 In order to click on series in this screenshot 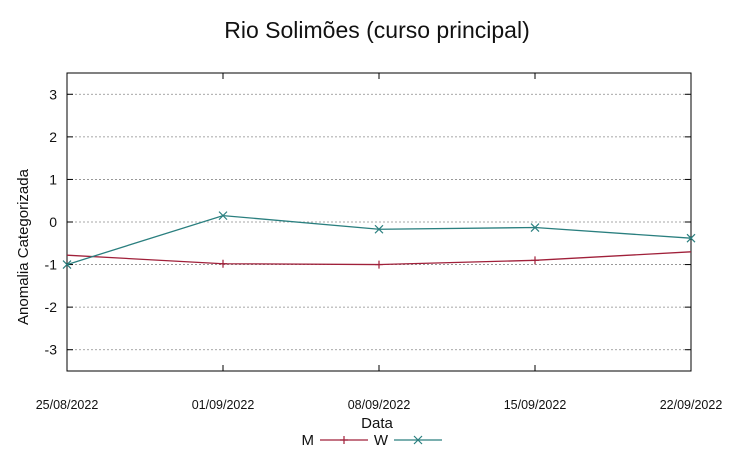, I will do `click(379, 240)`.